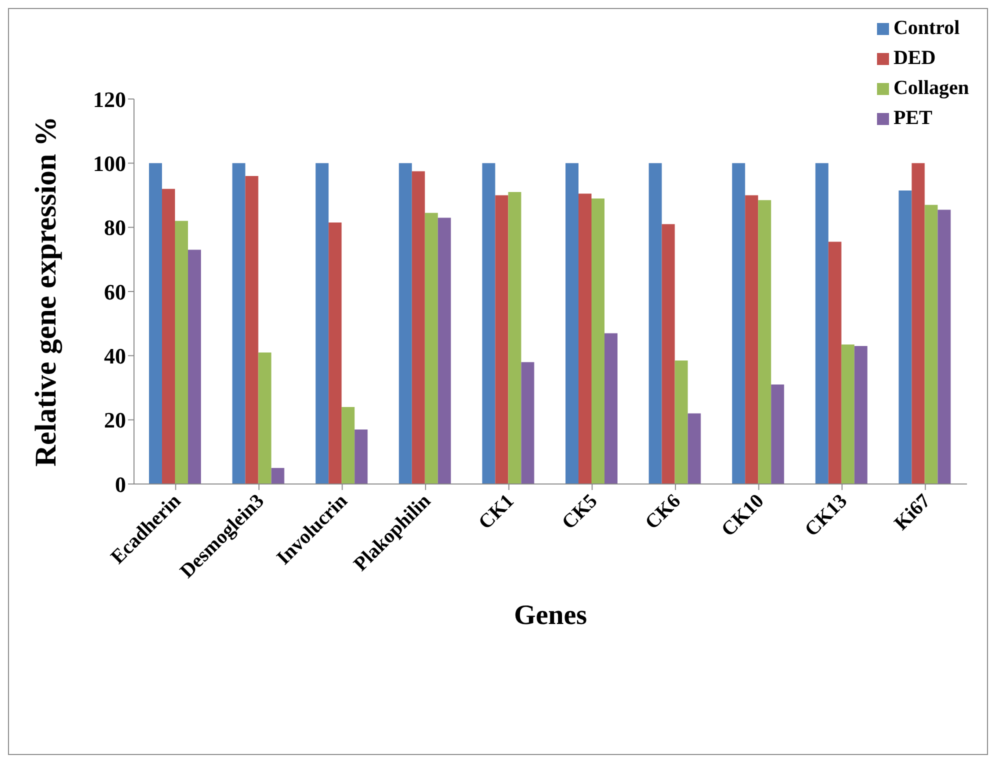 The image size is (996, 763). What do you see at coordinates (120, 484) in the screenshot?
I see `y-tick-label: 0` at bounding box center [120, 484].